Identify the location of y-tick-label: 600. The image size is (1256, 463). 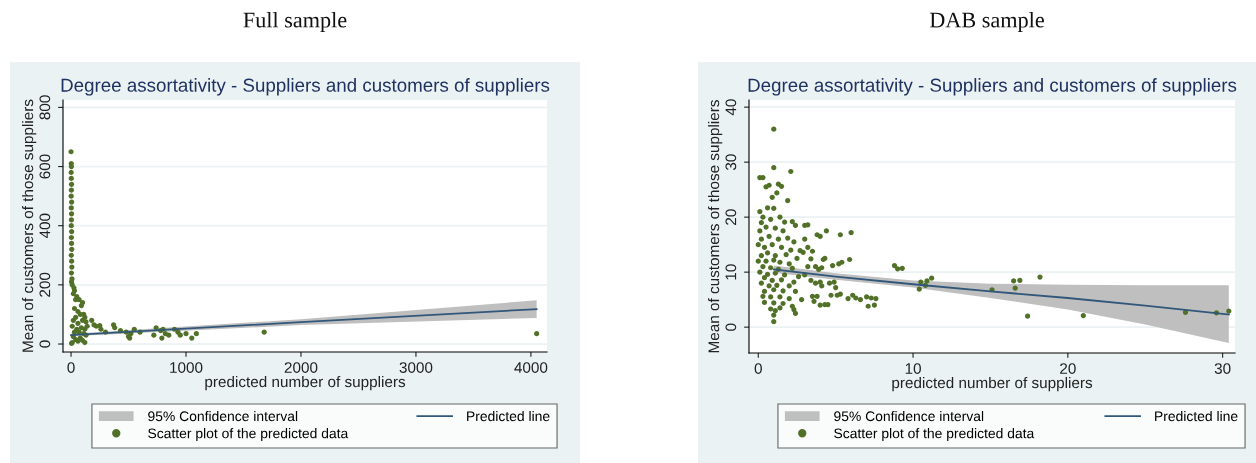
(45, 166).